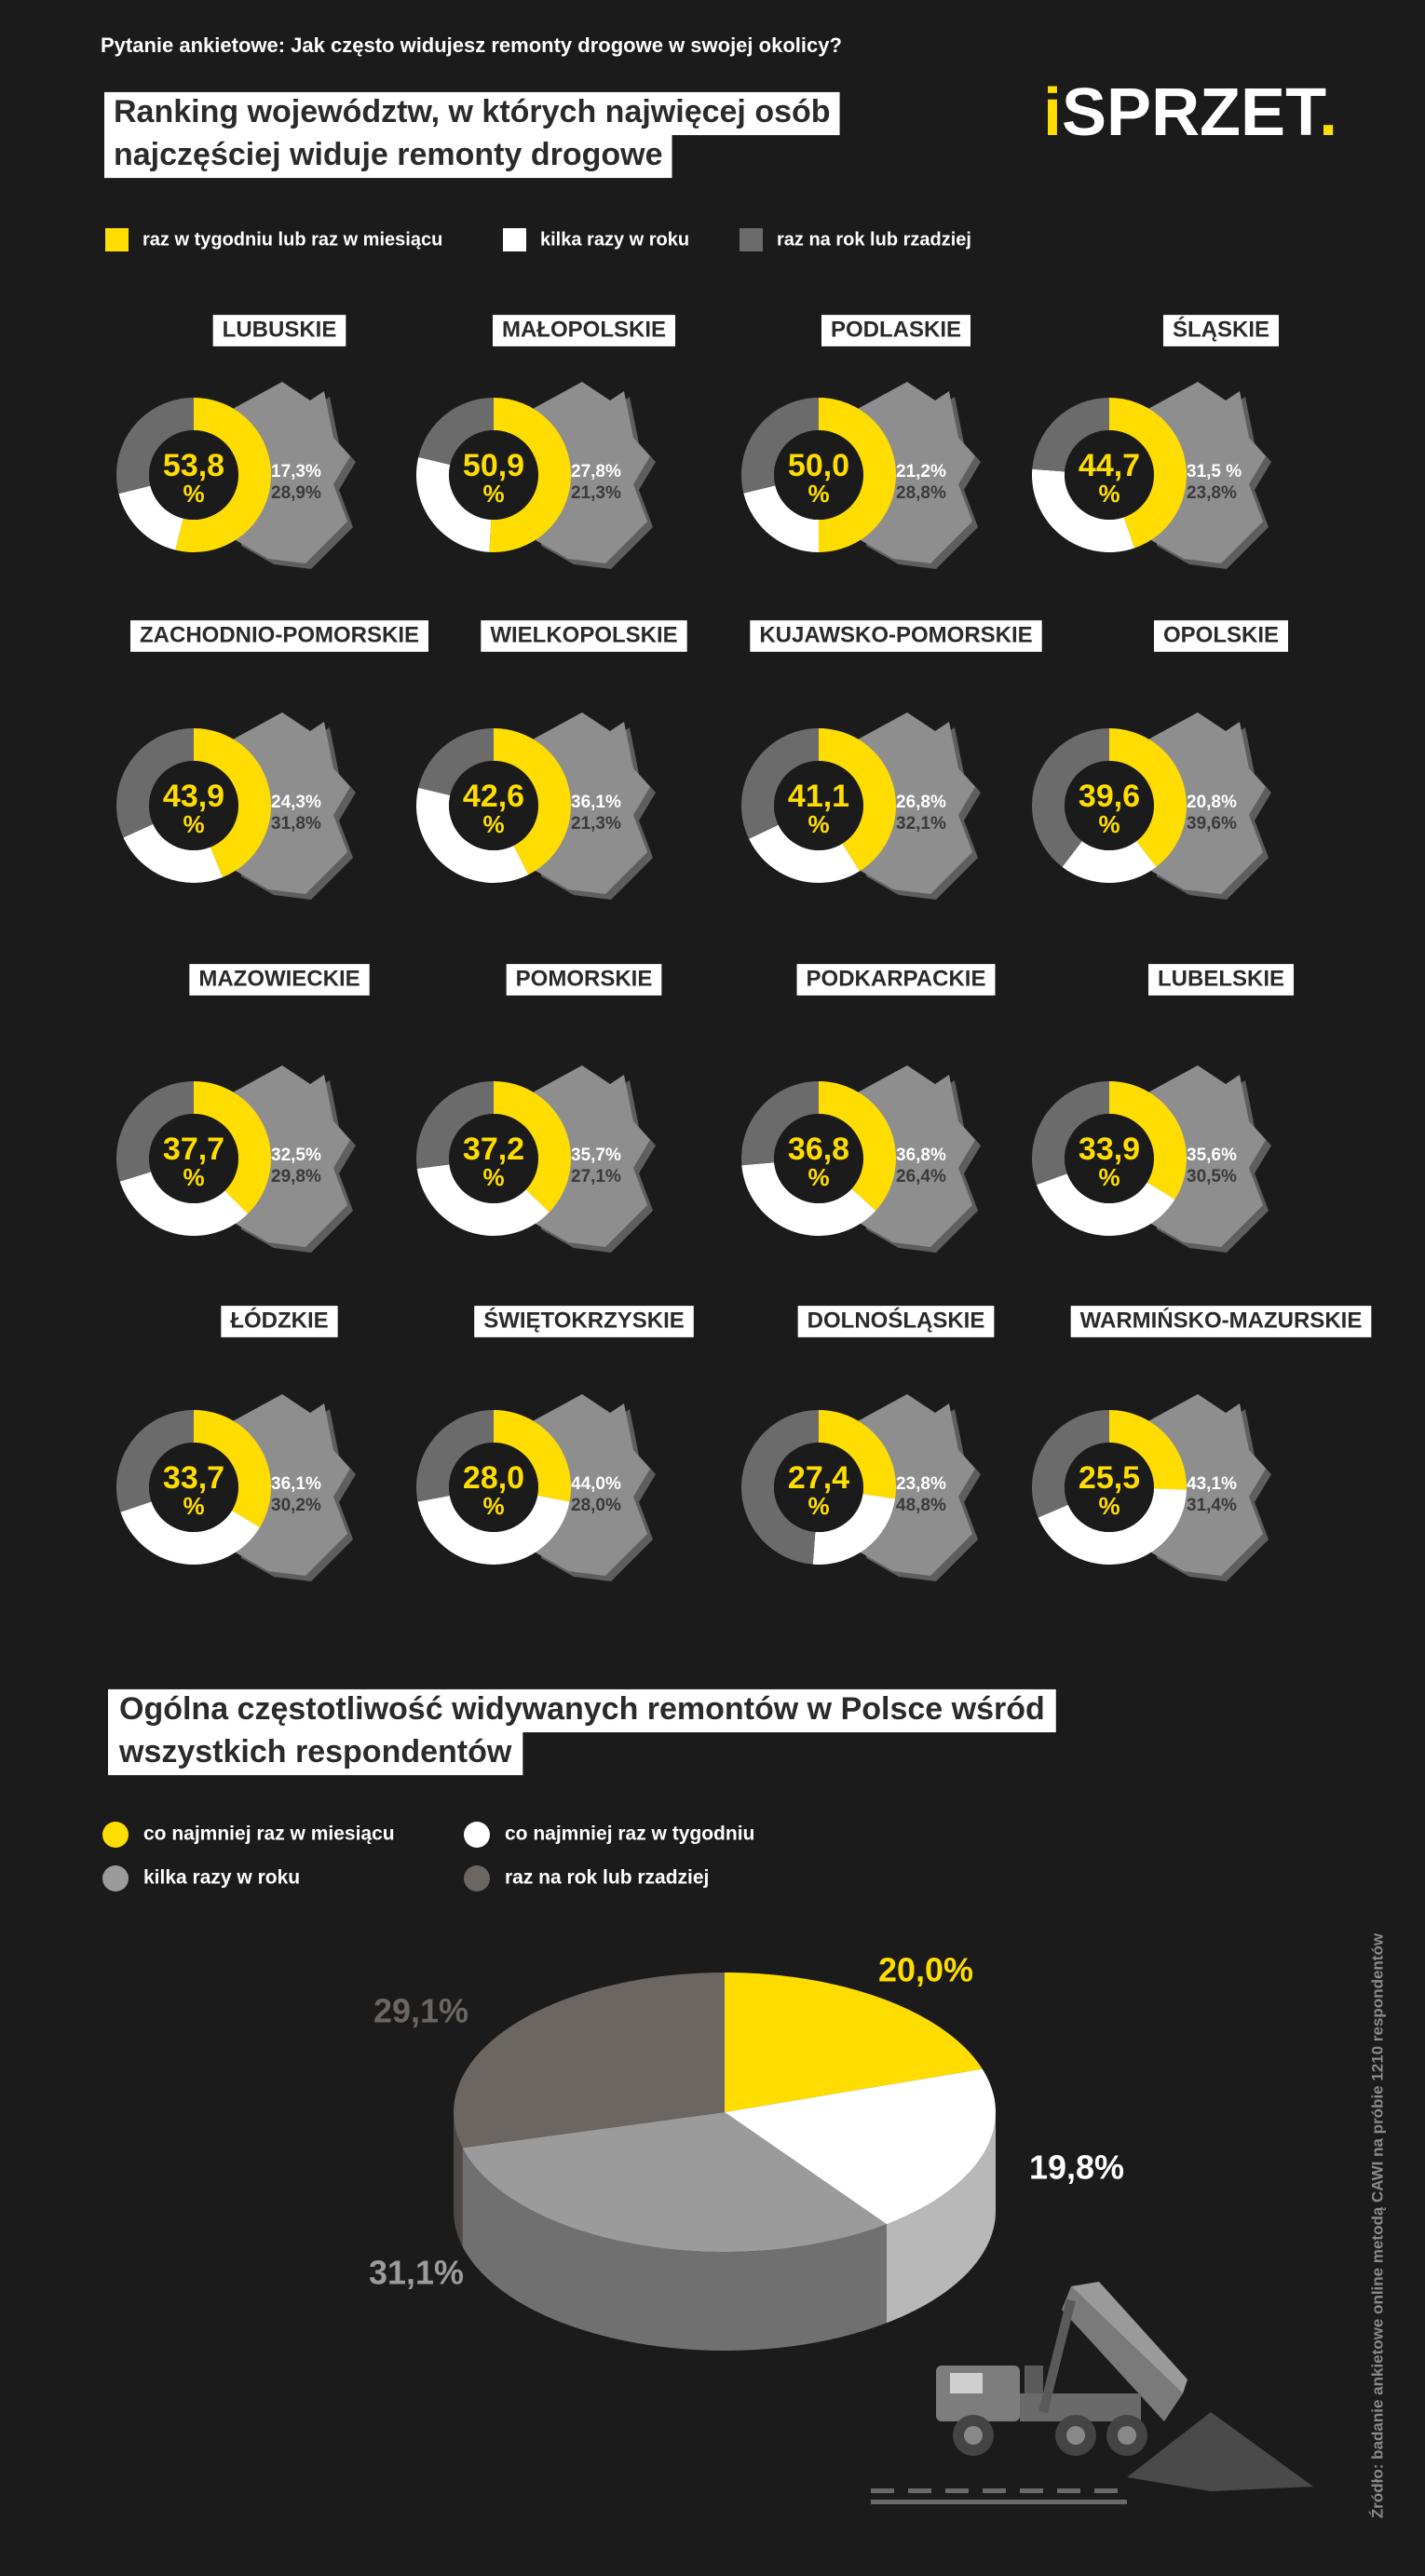  I want to click on ranking-title: najczęściej widuje remonty drogowe, so click(388, 154).